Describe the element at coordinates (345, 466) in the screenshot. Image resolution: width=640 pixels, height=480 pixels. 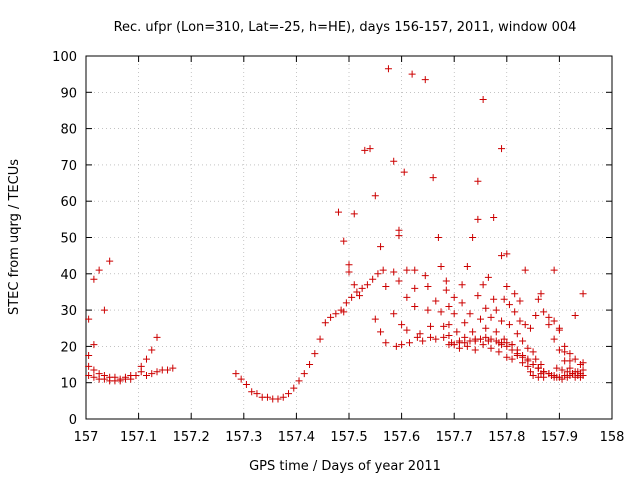
I see `x-axis-label: GPS time / Days of year 2011` at that location.